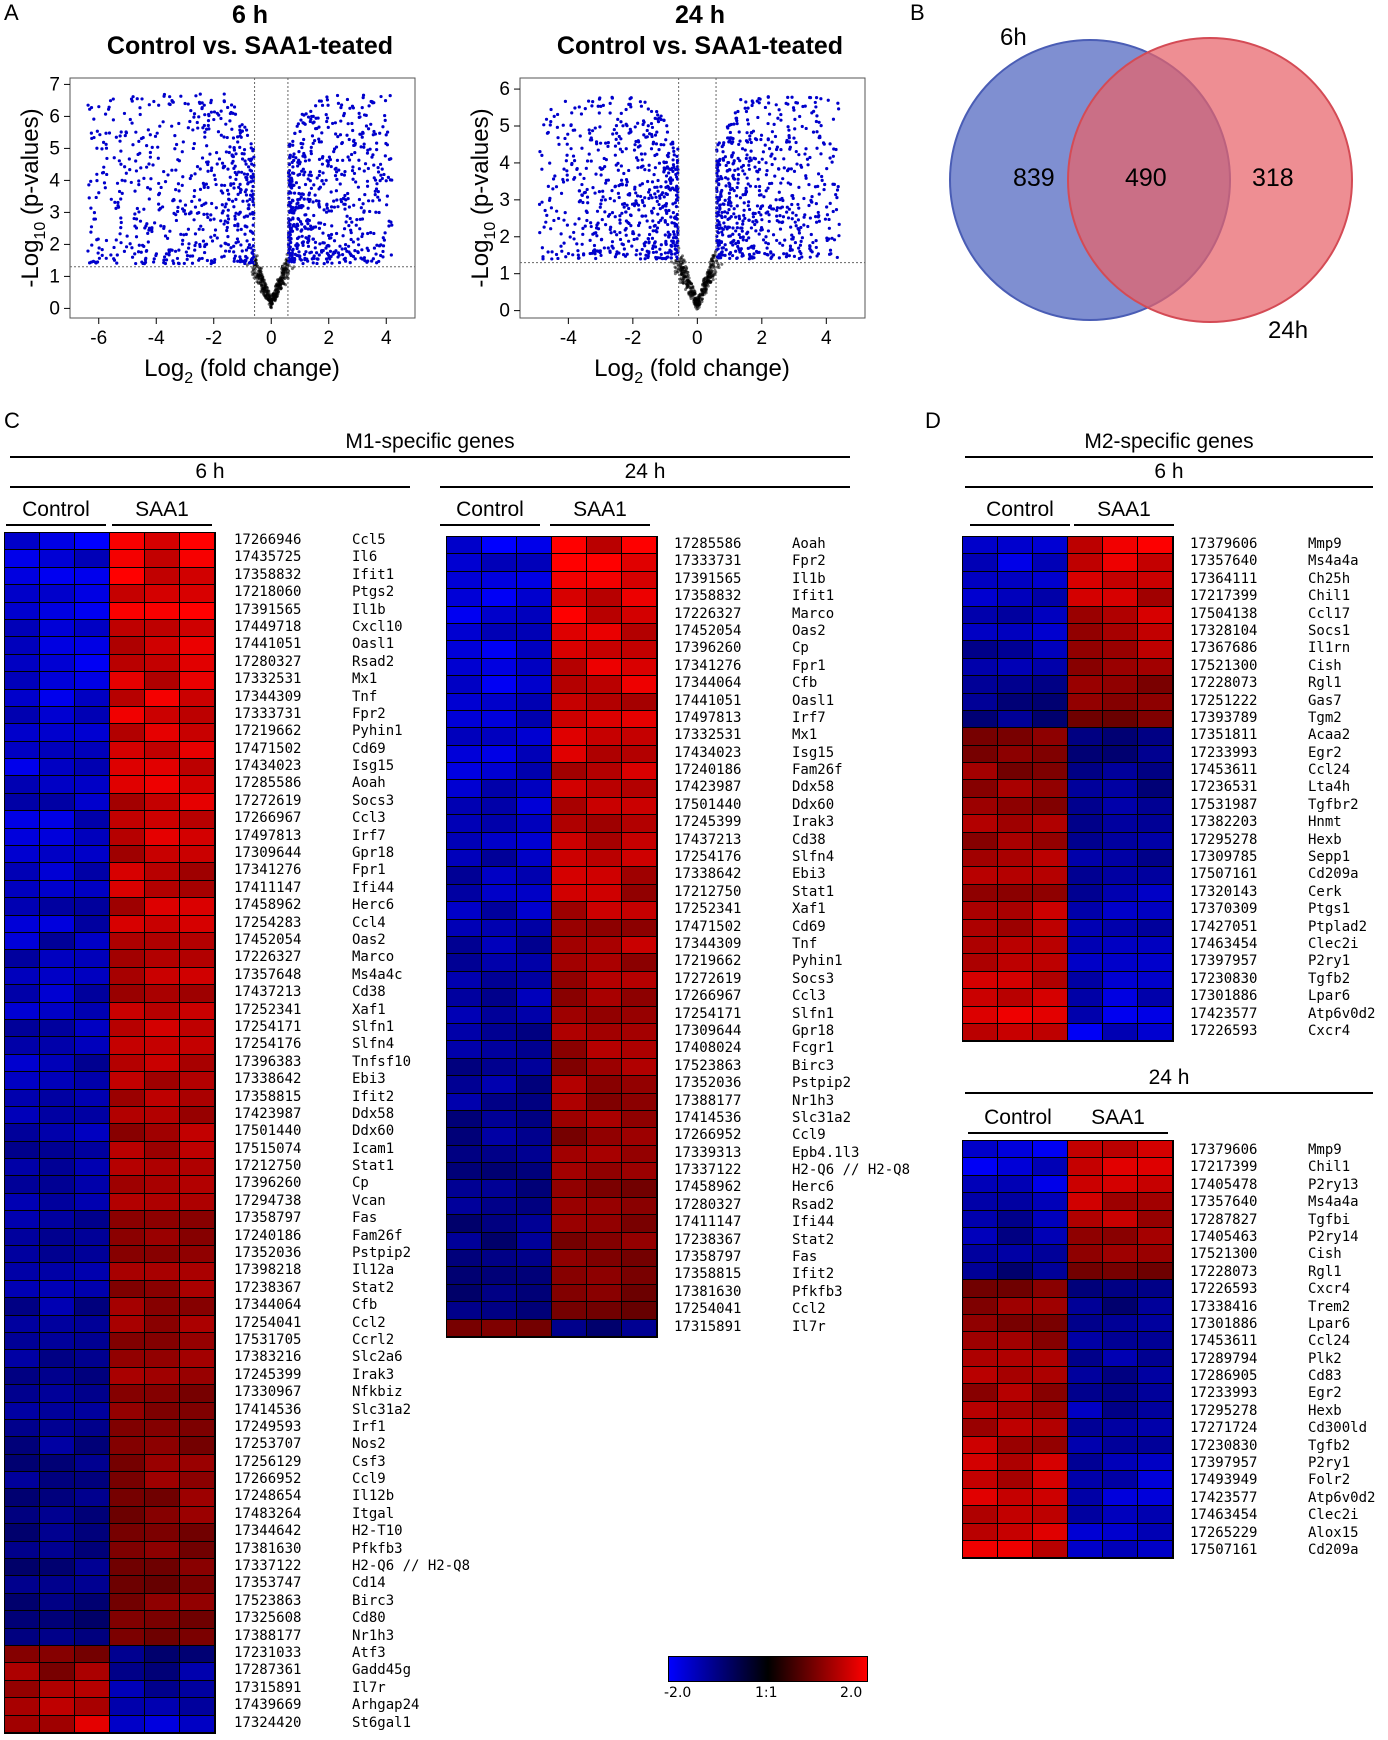 This screenshot has height=1740, width=1388. I want to click on m1-6h-row, so click(110, 1237).